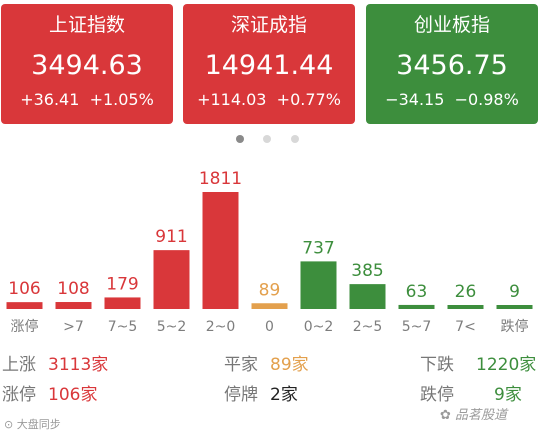 The width and height of the screenshot is (539, 437). What do you see at coordinates (308, 99) in the screenshot?
I see `index-change-pct: +0.77%` at bounding box center [308, 99].